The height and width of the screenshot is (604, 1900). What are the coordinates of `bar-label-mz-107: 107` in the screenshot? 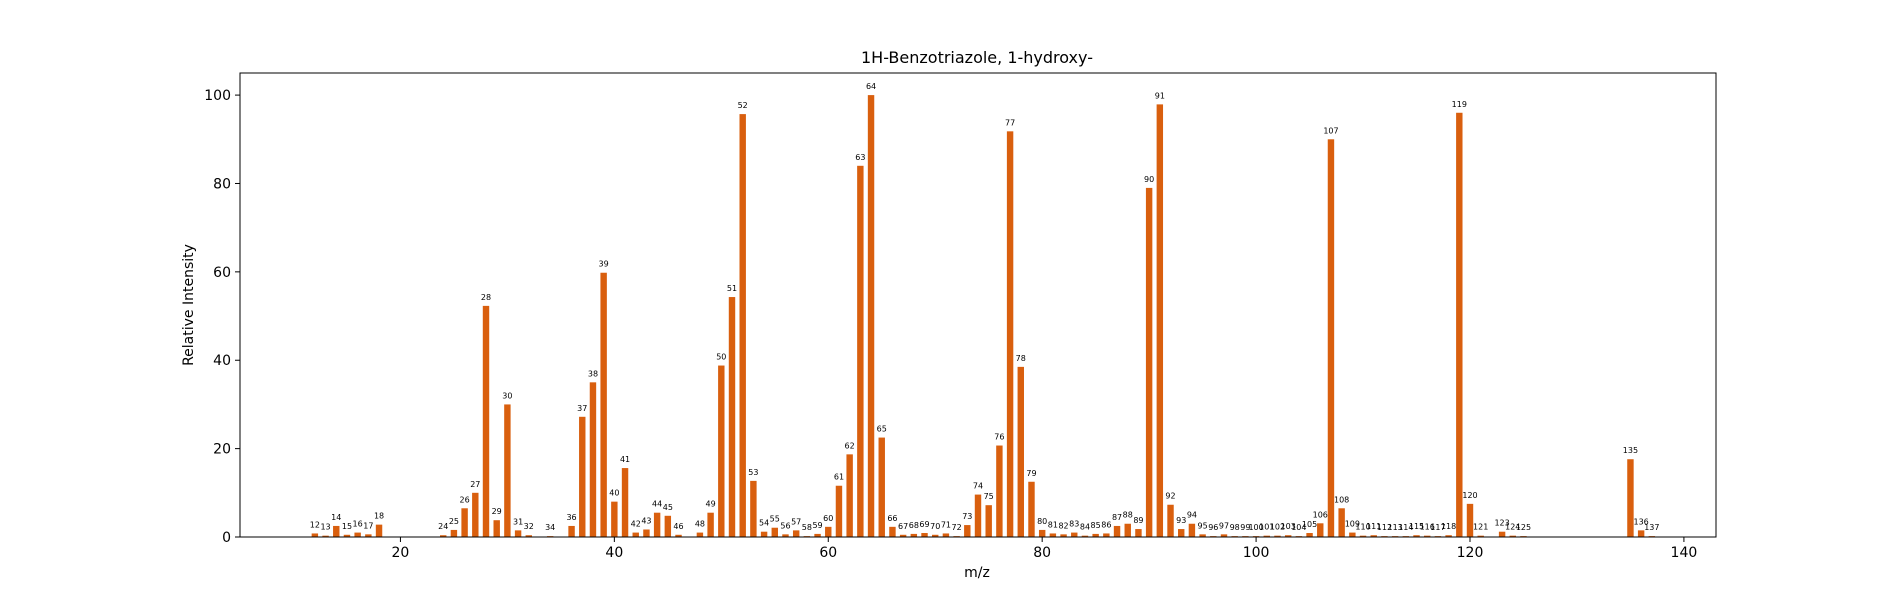 It's located at (1330, 130).